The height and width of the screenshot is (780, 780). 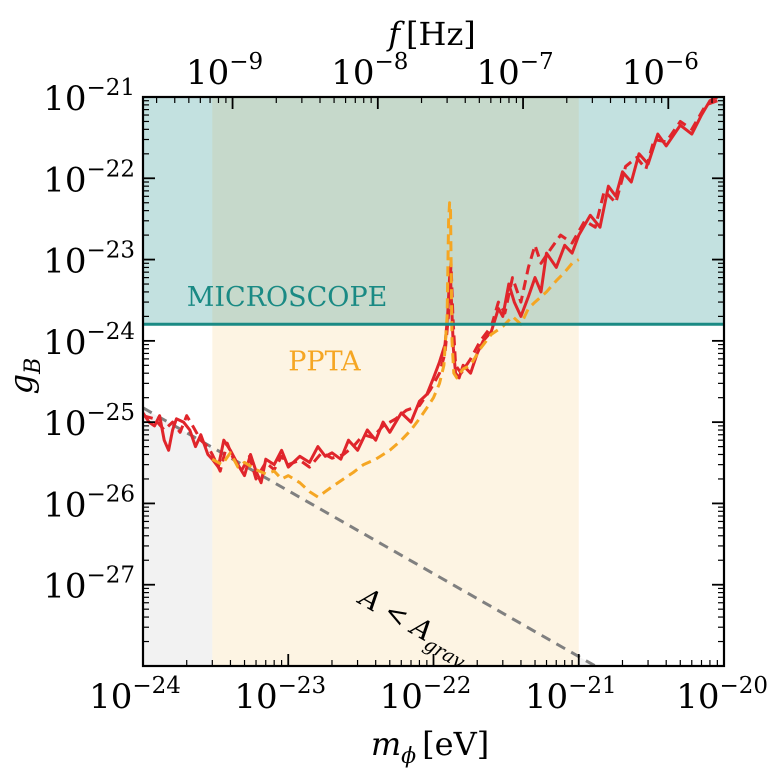 I want to click on top-axis-label: f [Hz], so click(x=431, y=34).